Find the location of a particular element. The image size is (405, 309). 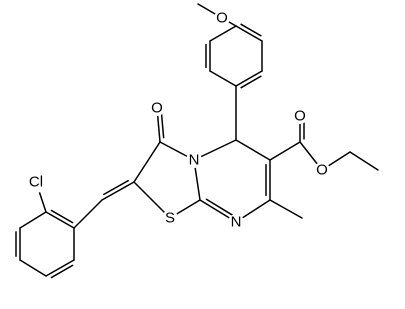

atom-label: S is located at coordinates (170, 218).